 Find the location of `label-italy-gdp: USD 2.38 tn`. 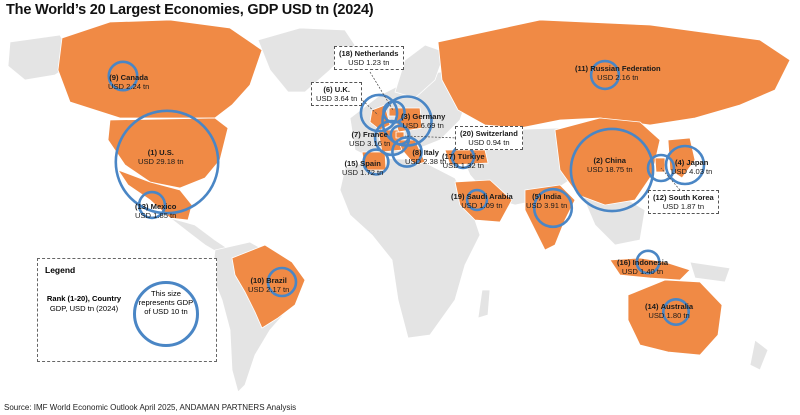

label-italy-gdp: USD 2.38 tn is located at coordinates (426, 161).